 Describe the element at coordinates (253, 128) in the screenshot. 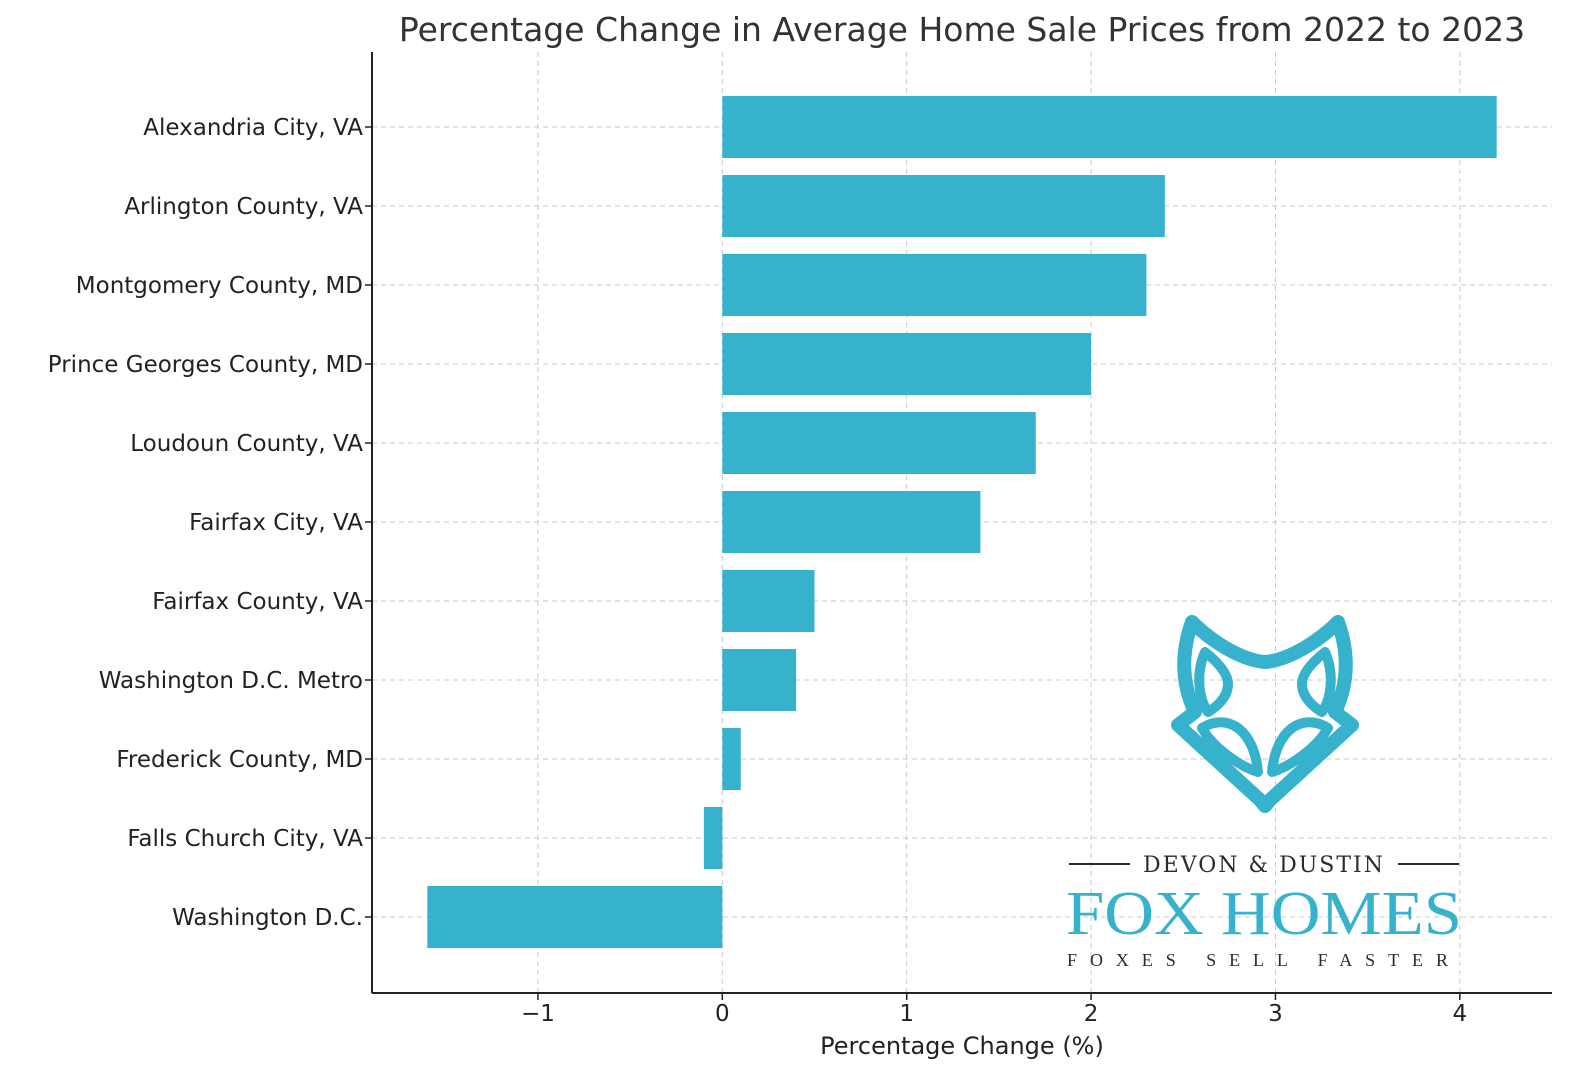

I see `y-tick-label: Alexandria City, VA` at that location.